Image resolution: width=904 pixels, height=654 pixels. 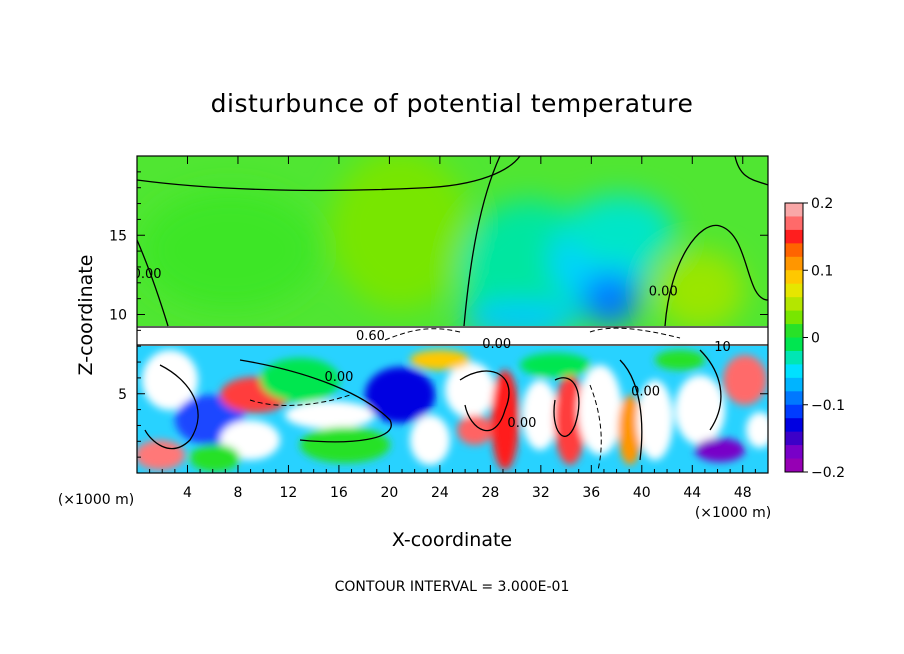 What do you see at coordinates (743, 493) in the screenshot?
I see `x-tick-label: 48` at bounding box center [743, 493].